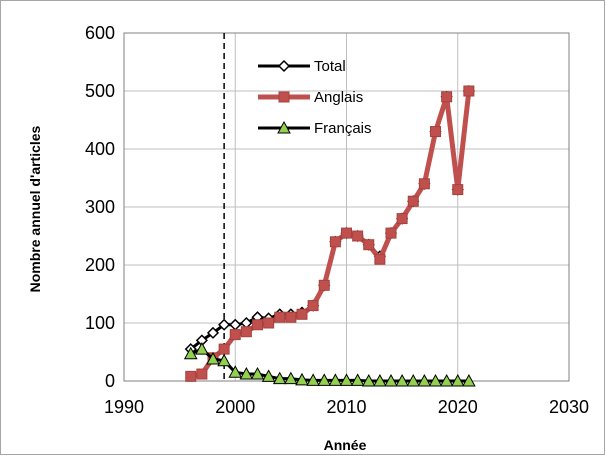  Describe the element at coordinates (235, 407) in the screenshot. I see `x-tick-label: 2000` at that location.